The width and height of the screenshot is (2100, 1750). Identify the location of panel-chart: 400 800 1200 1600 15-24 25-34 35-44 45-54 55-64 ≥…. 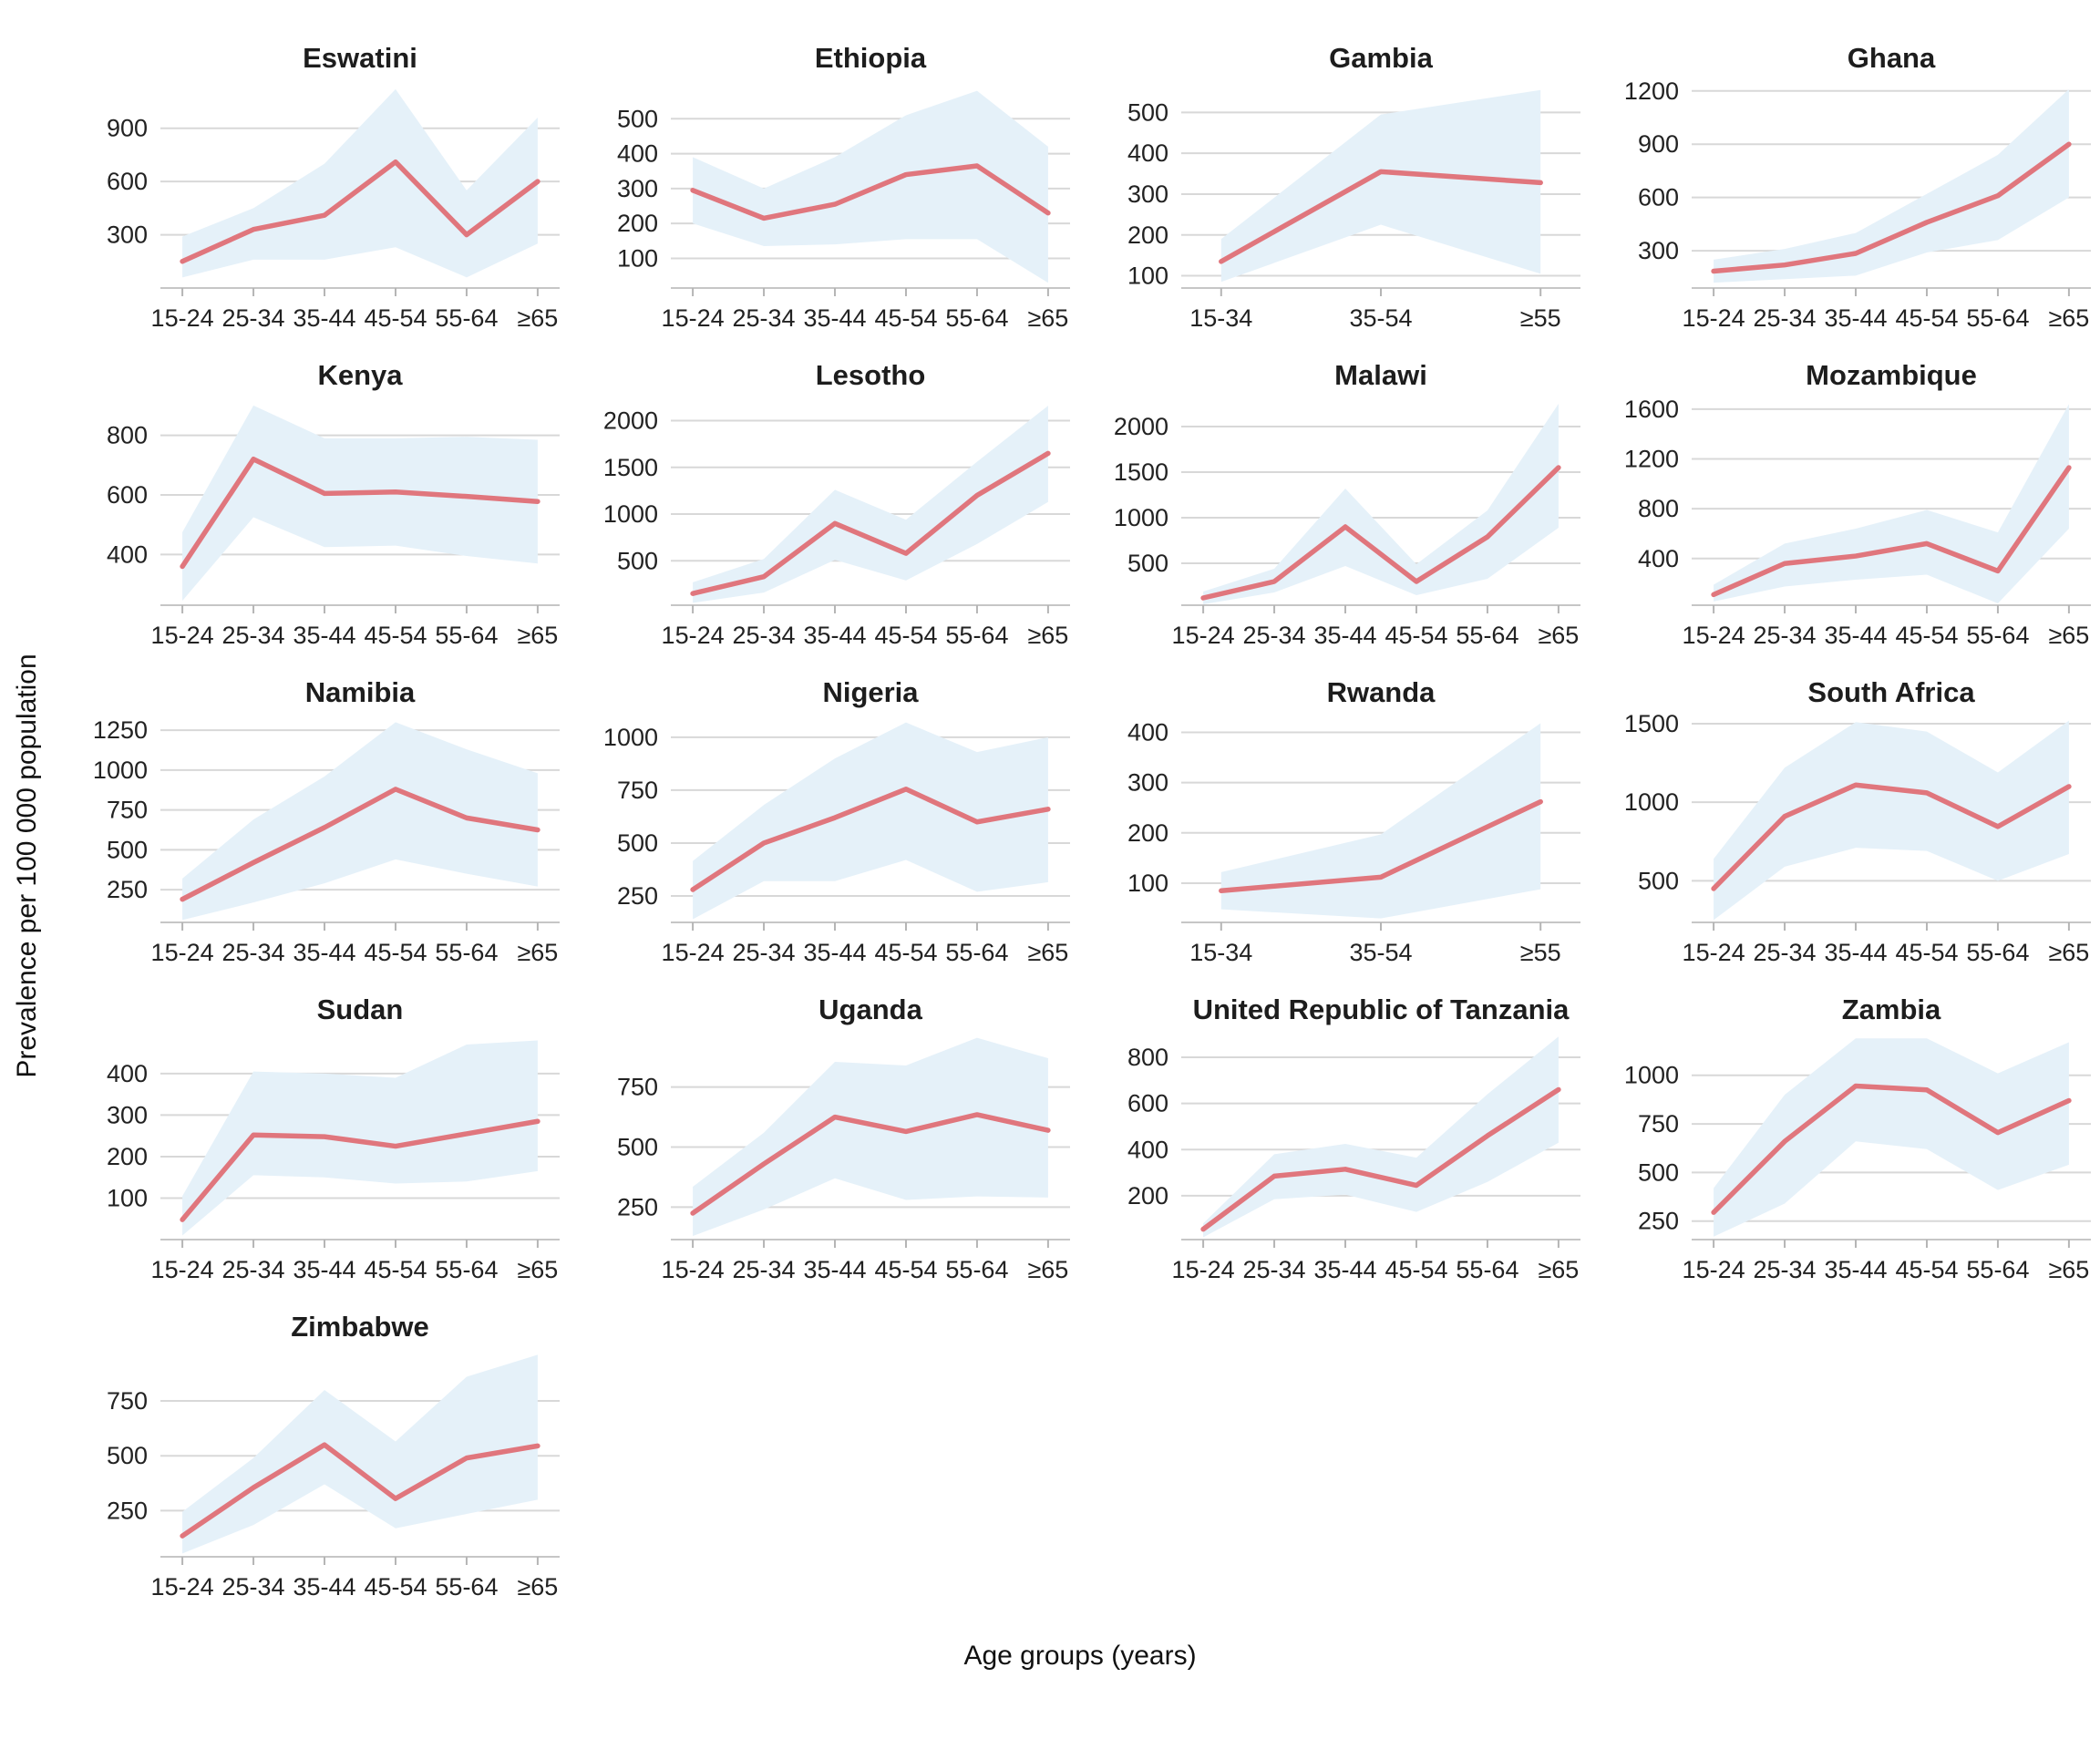
(1858, 522).